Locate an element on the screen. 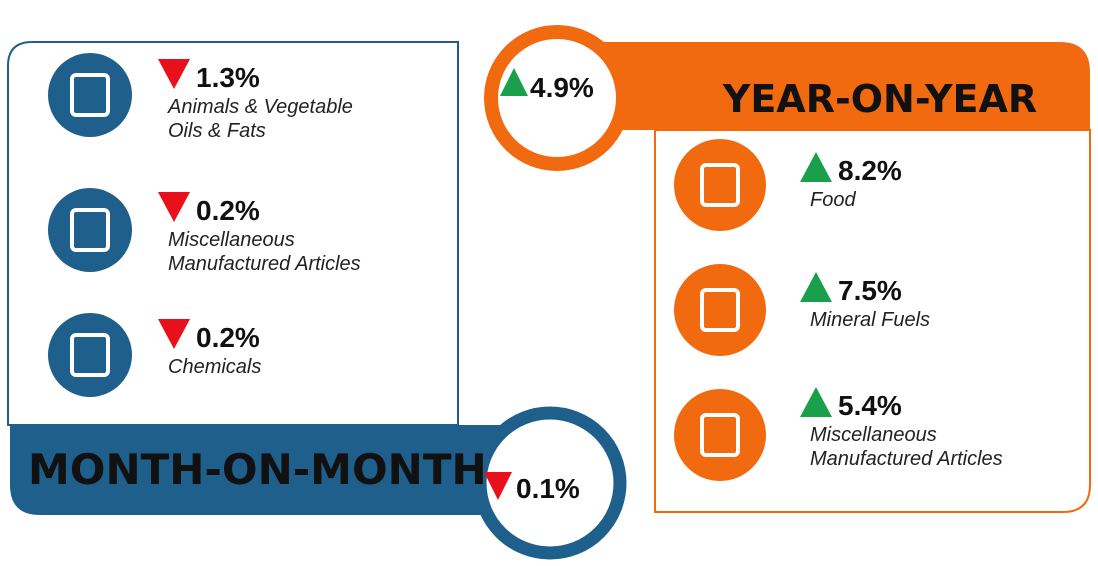  item-value: 1.3% is located at coordinates (228, 77).